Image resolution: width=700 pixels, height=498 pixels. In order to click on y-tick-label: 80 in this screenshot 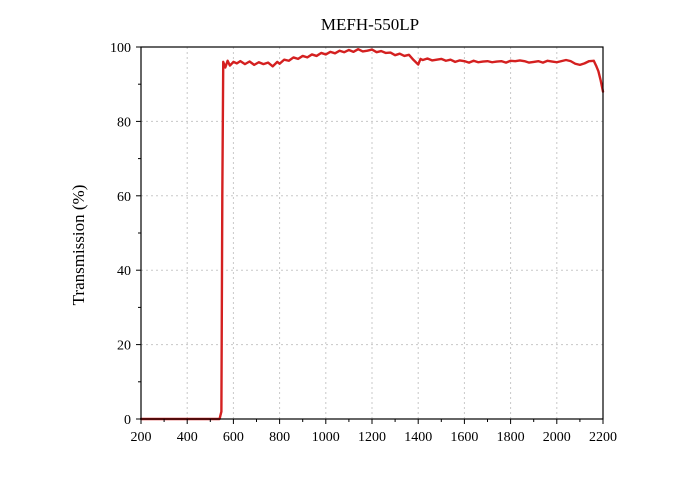, I will do `click(124, 122)`.